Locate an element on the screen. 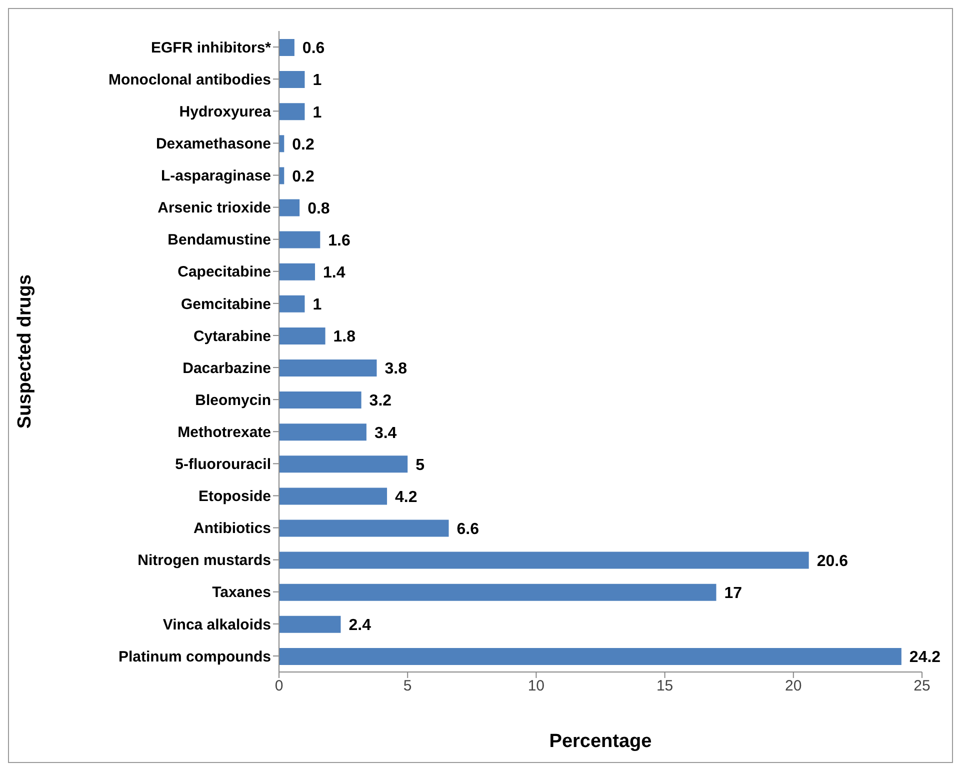 The height and width of the screenshot is (775, 965). data-label: 6.6 is located at coordinates (468, 529).